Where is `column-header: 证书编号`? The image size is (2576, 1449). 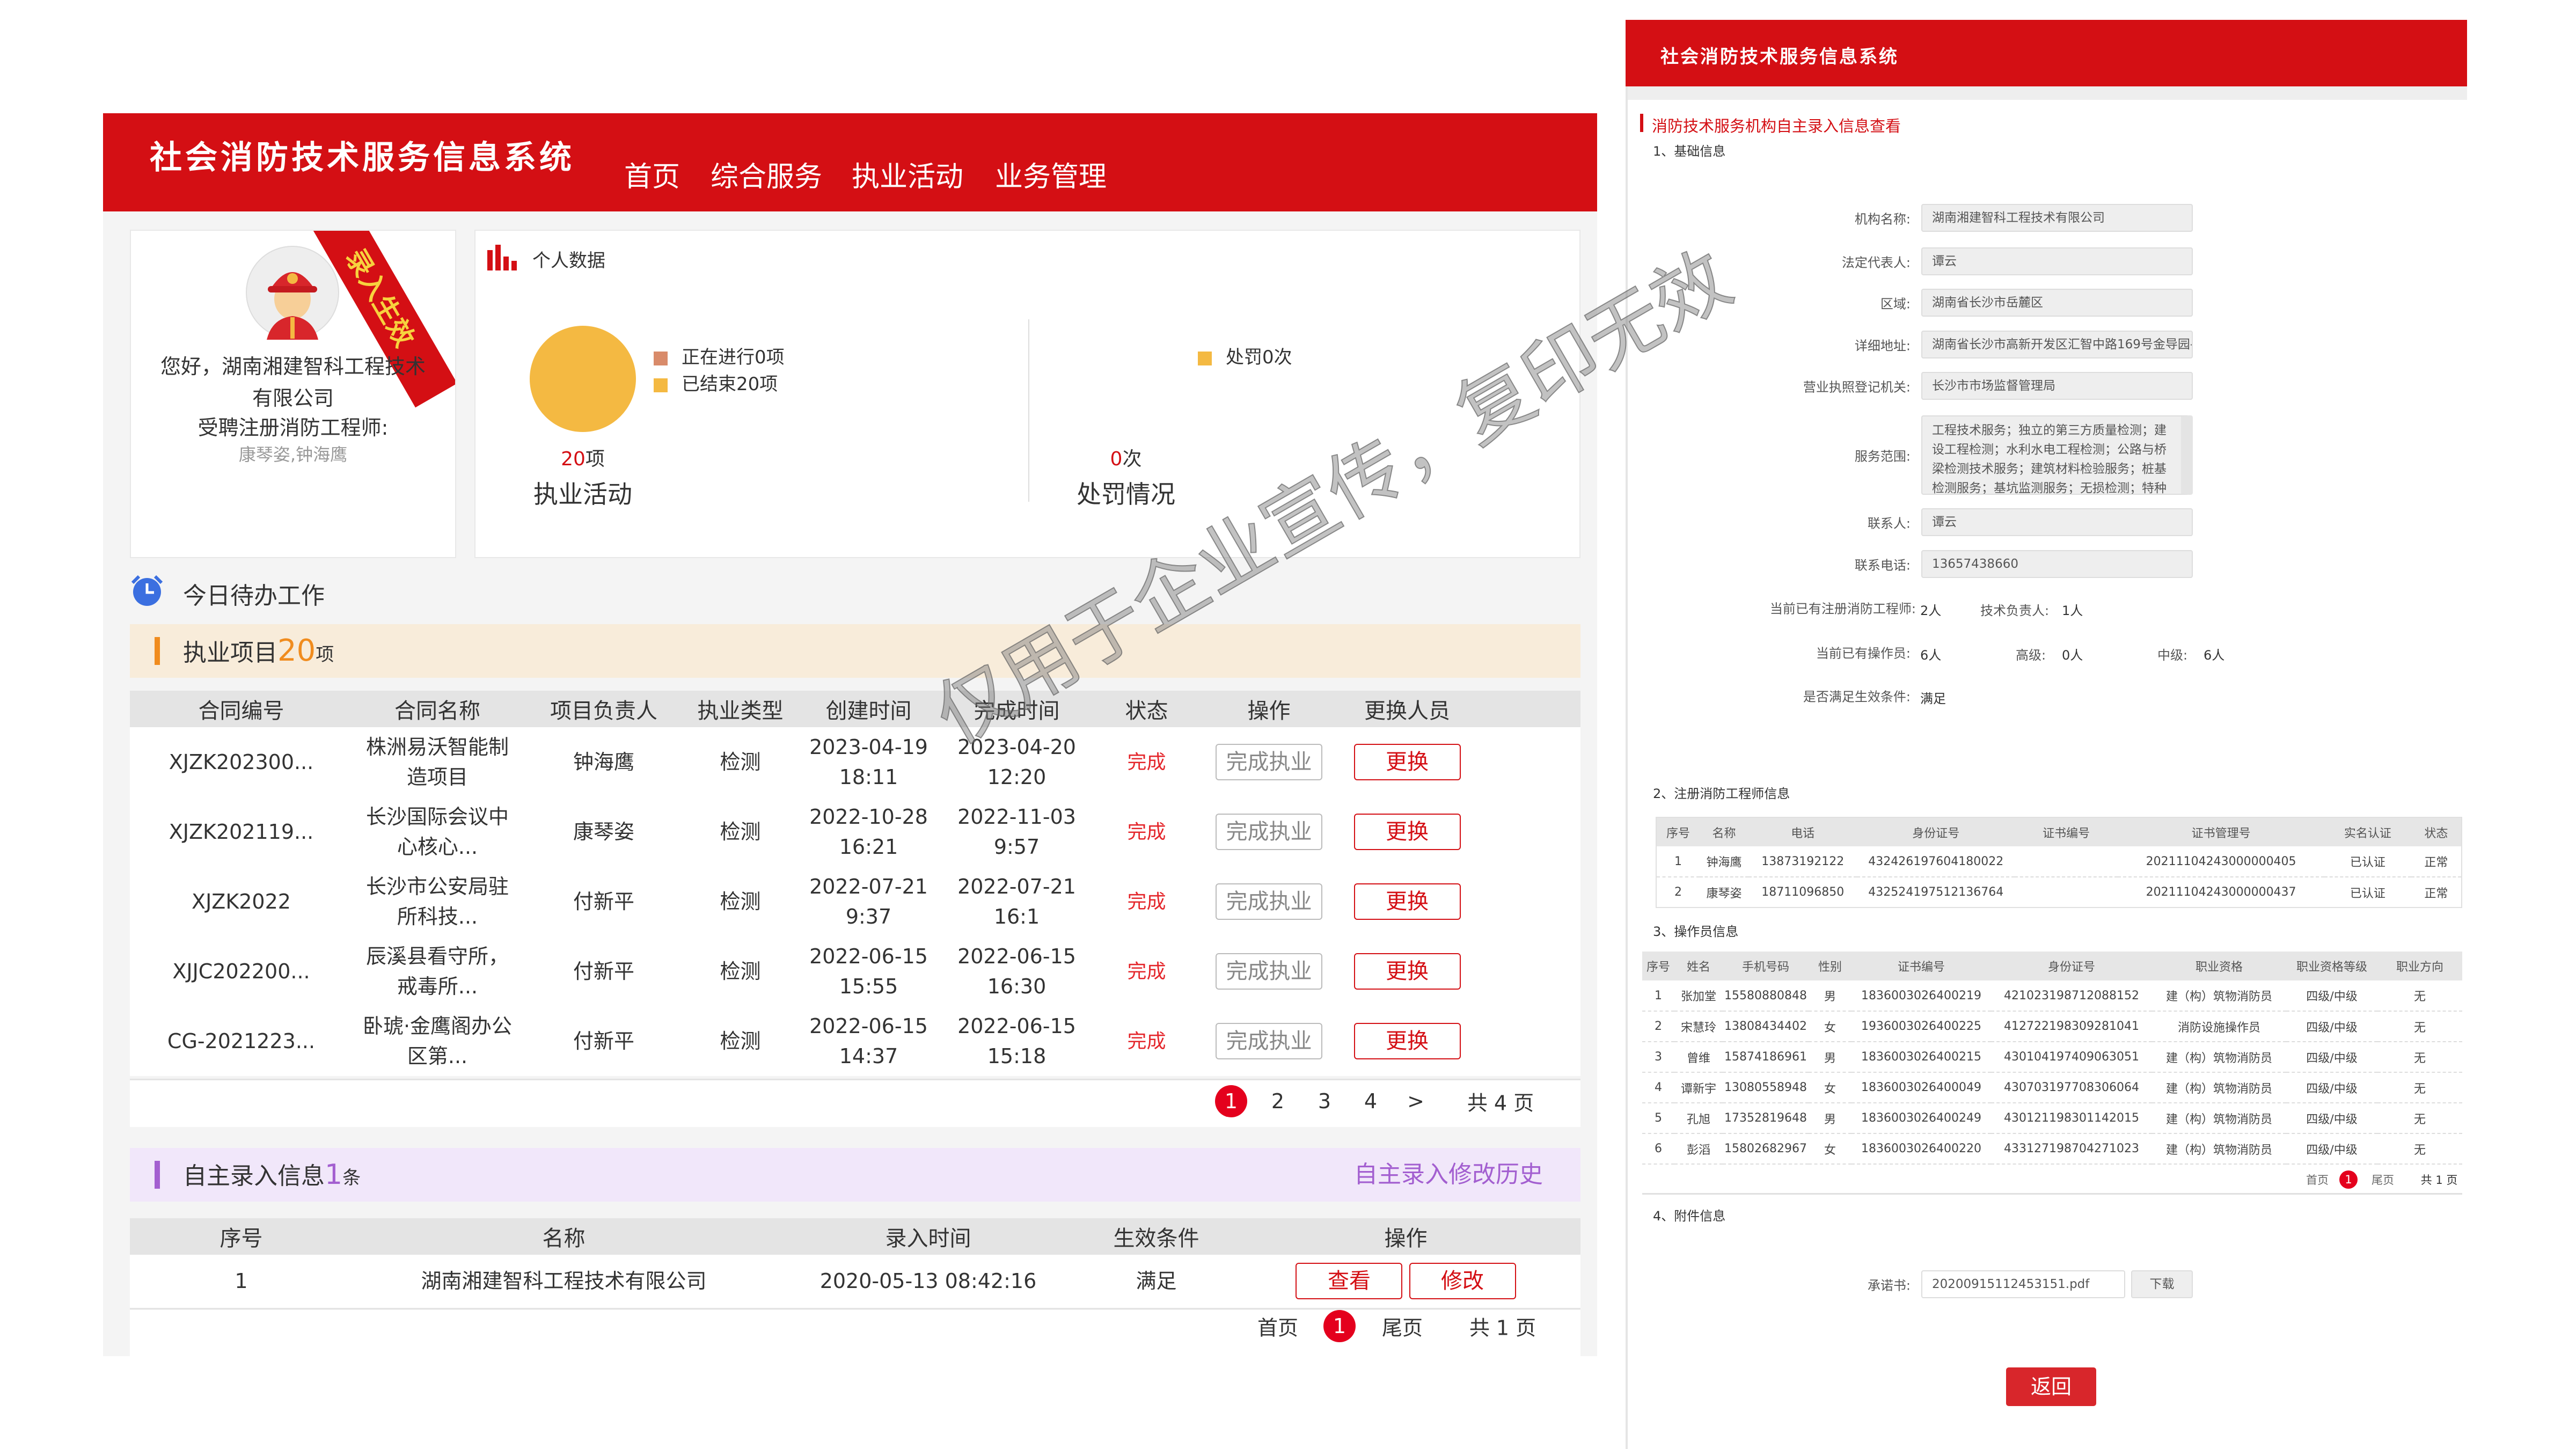 column-header: 证书编号 is located at coordinates (1921, 966).